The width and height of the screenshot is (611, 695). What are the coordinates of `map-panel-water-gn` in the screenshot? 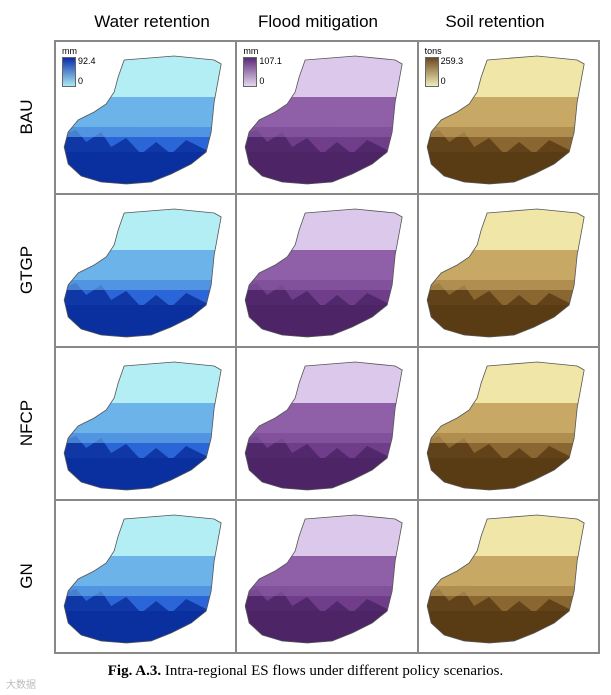 It's located at (146, 576).